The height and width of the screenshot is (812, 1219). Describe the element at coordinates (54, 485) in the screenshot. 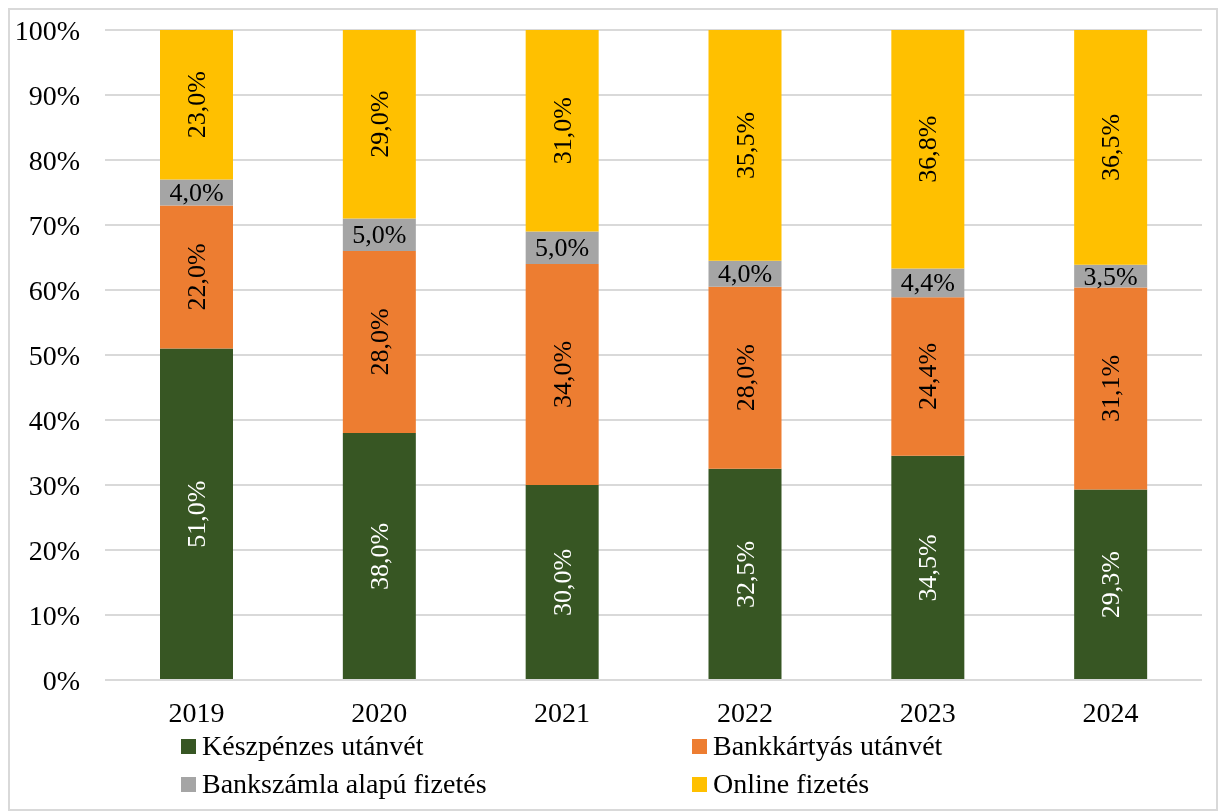

I see `y-tick-label: 30%` at that location.